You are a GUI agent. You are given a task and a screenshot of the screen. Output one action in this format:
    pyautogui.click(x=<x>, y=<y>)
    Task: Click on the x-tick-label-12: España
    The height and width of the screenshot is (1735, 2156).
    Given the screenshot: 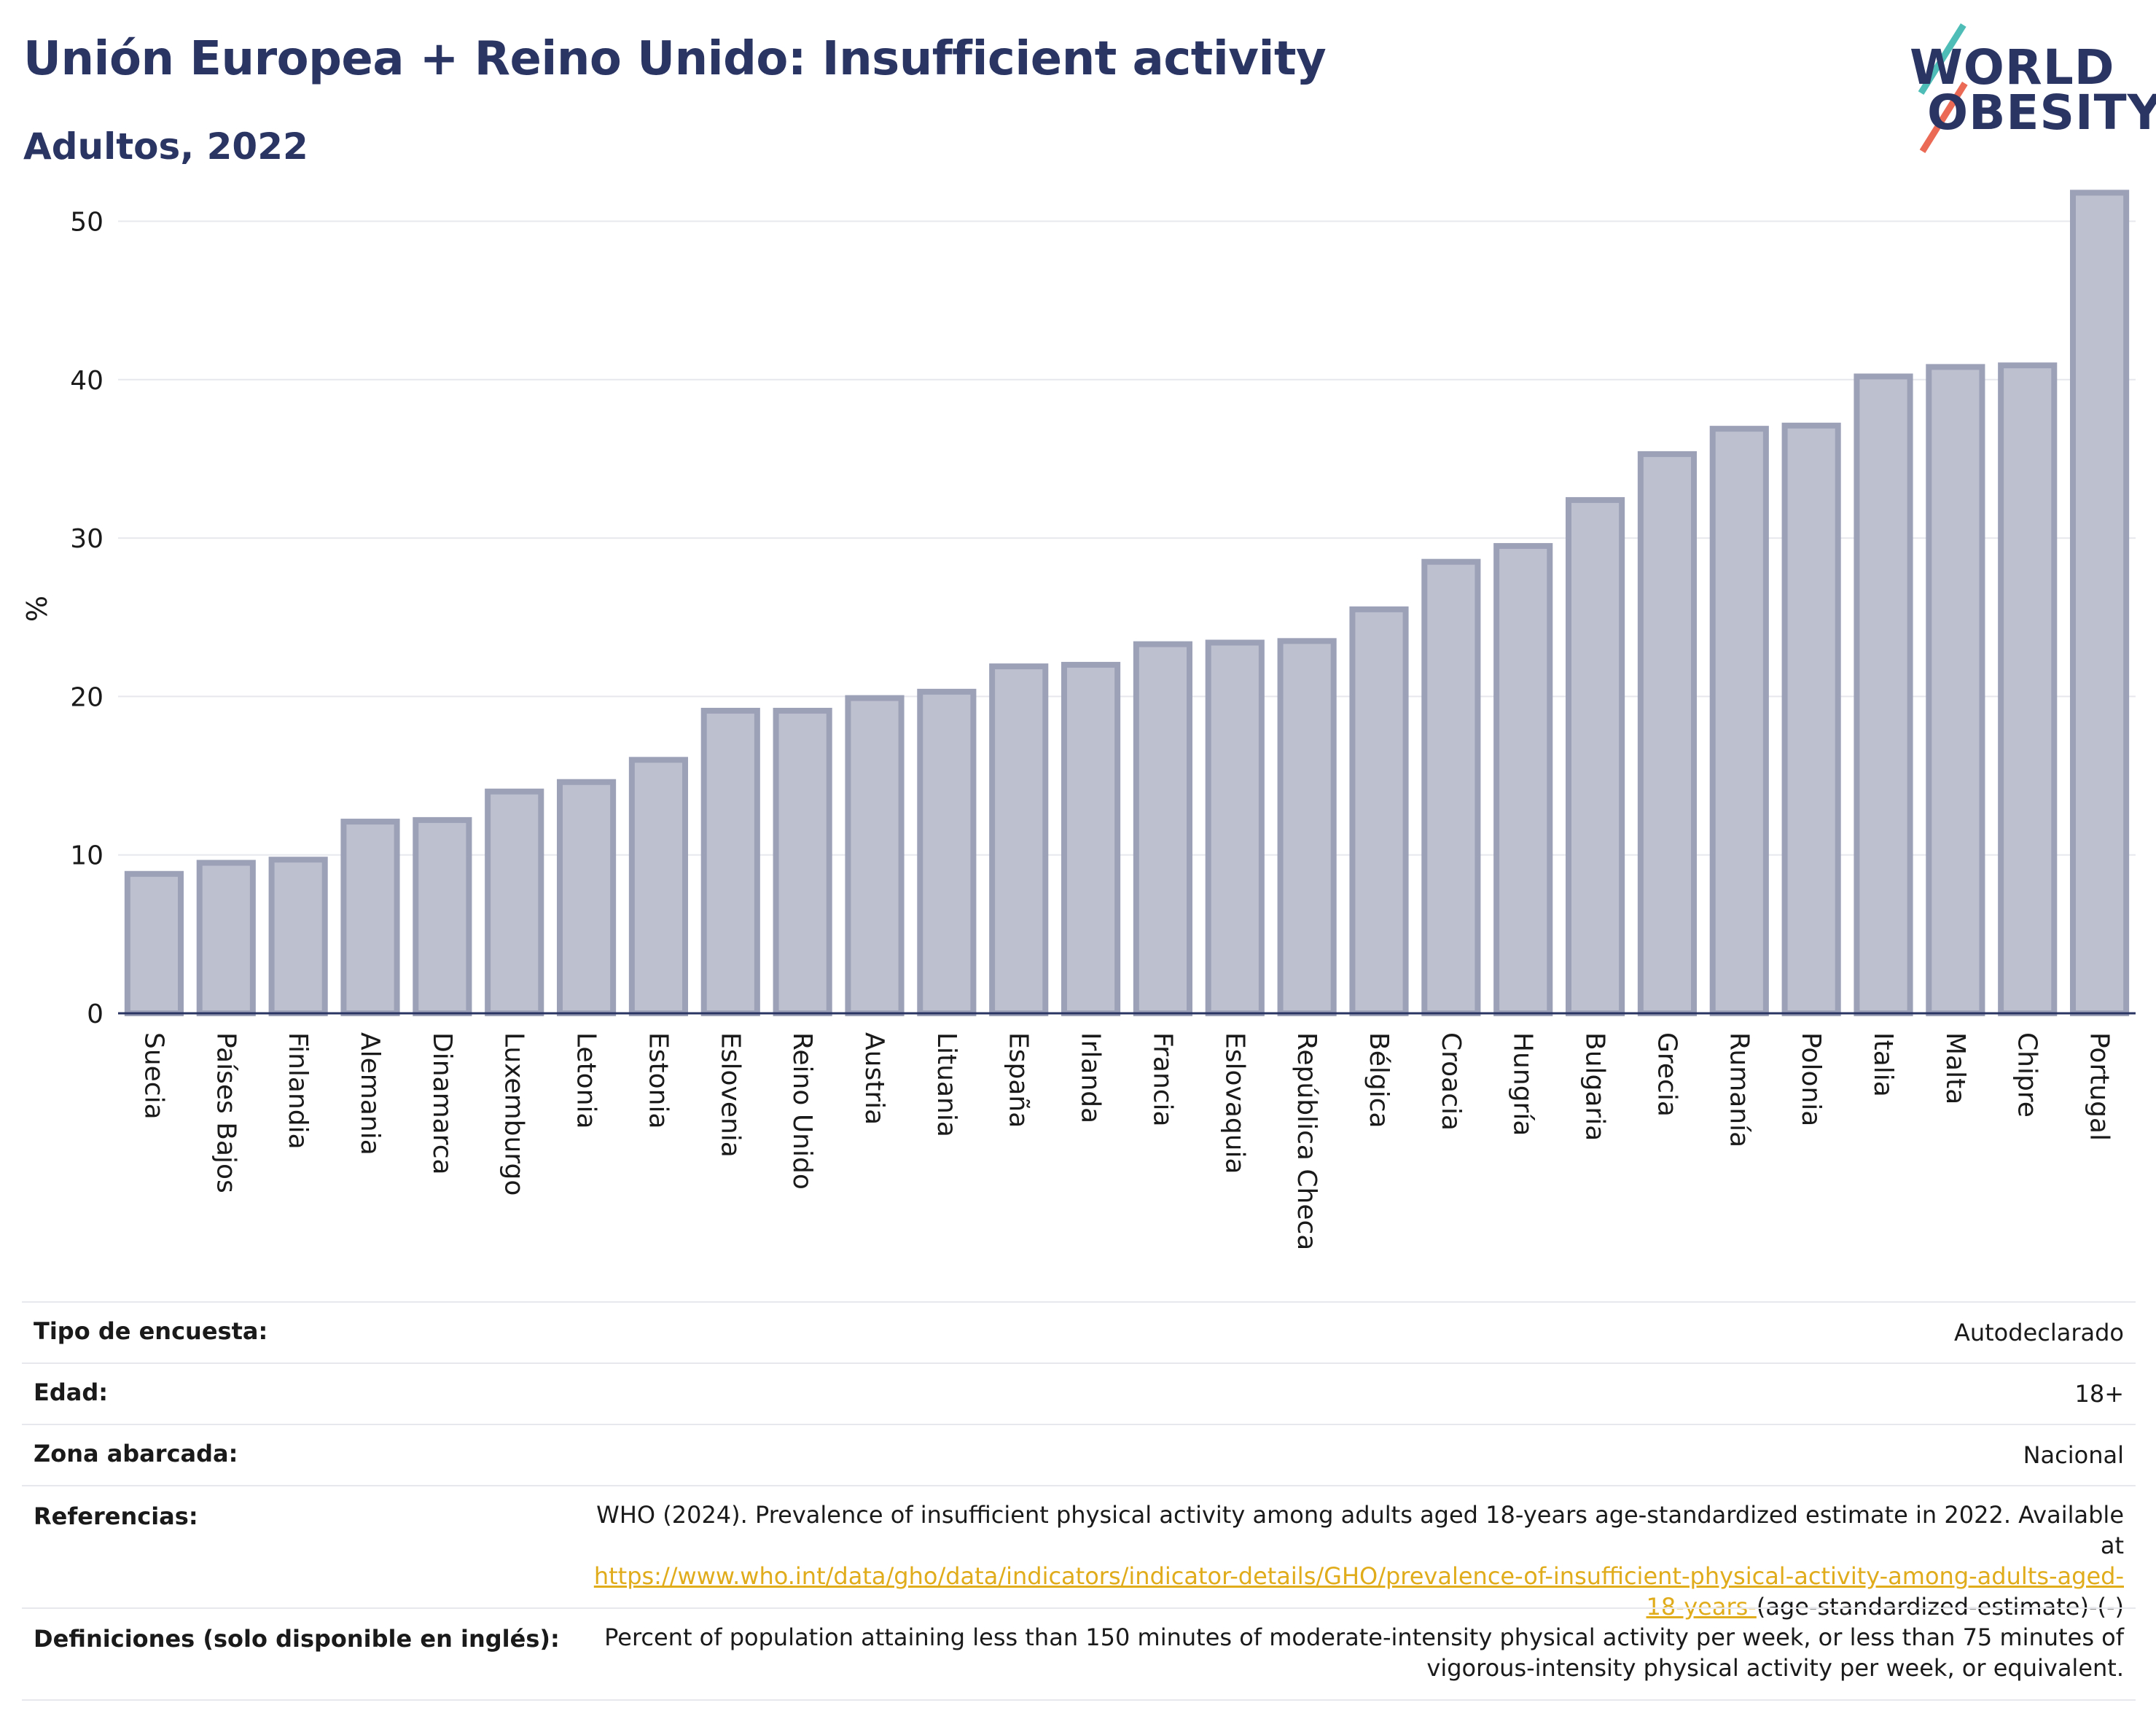 What is the action you would take?
    pyautogui.click(x=1019, y=1080)
    